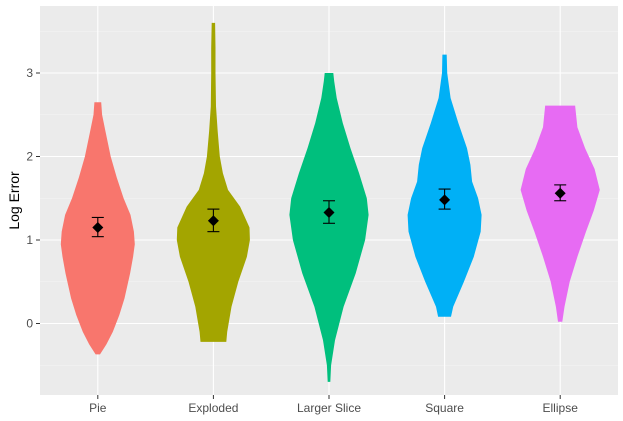  Describe the element at coordinates (444, 185) in the screenshot. I see `violin-square` at that location.